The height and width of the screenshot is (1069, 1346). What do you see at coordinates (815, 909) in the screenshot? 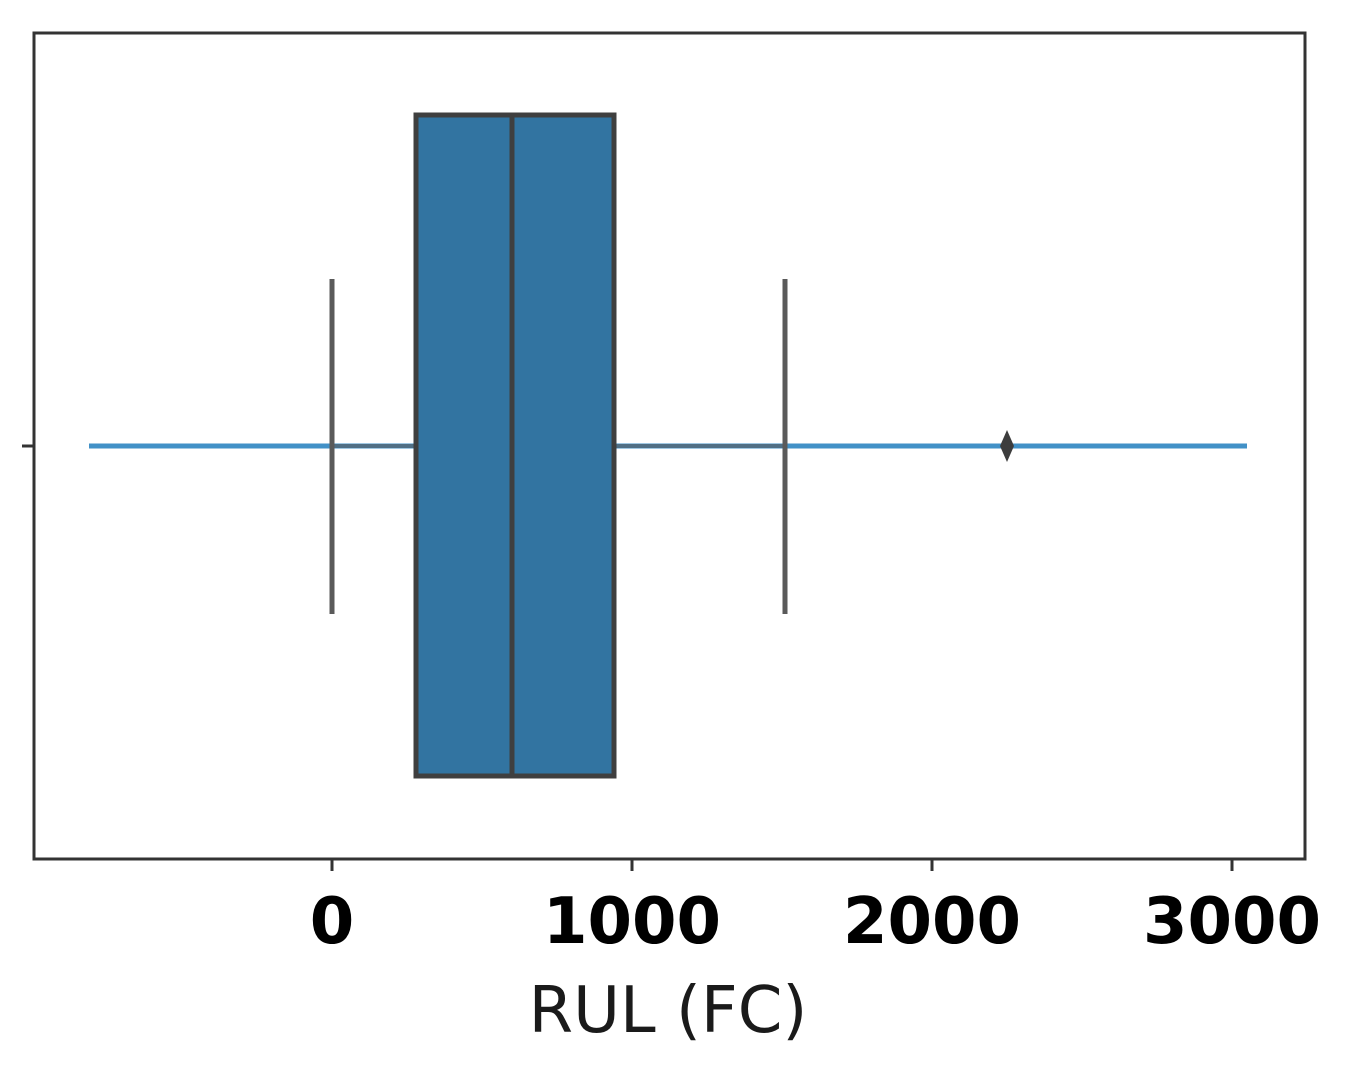
I see `x-axis-ticks: 0 1000 2000 3000` at bounding box center [815, 909].